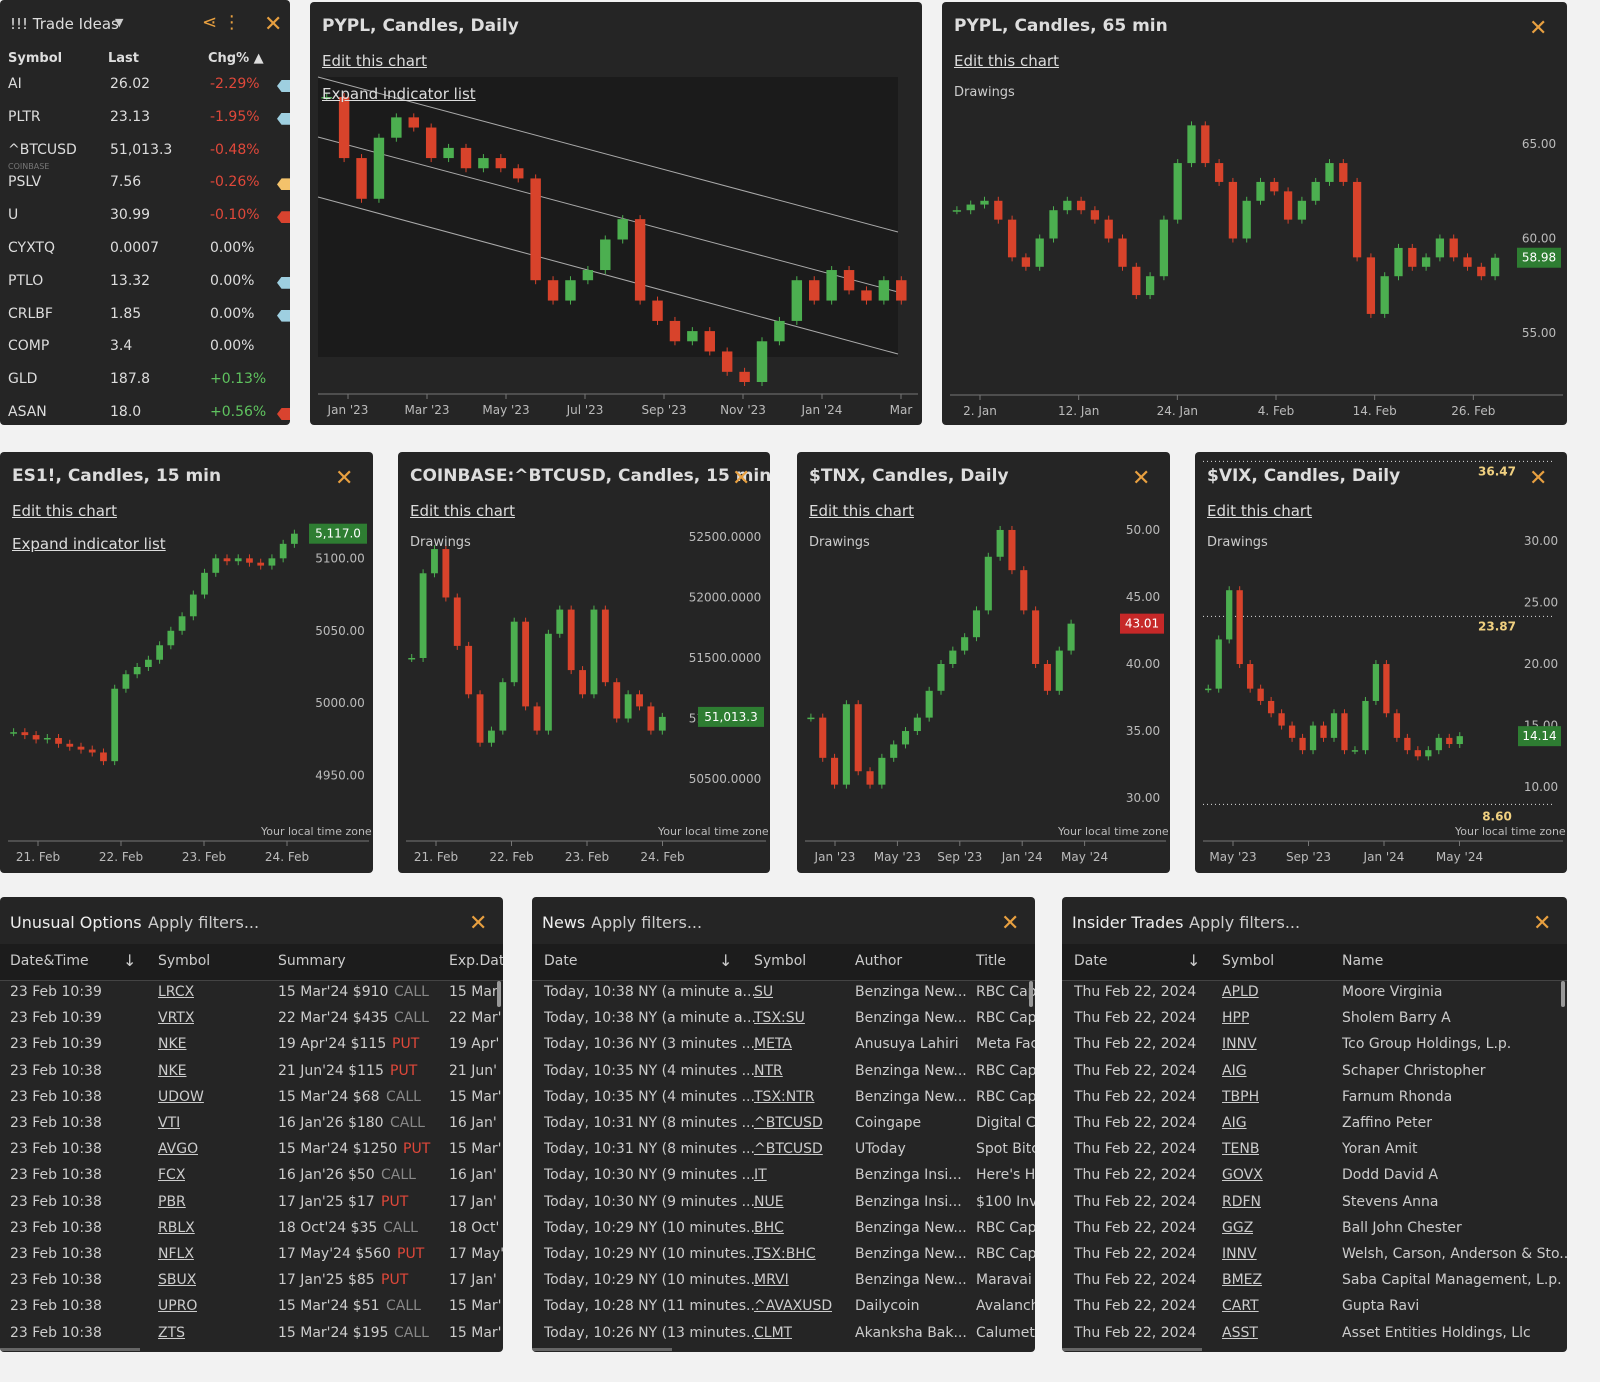 The width and height of the screenshot is (1600, 1382). Describe the element at coordinates (221, 22) in the screenshot. I see `toolbar-icons: ⋖ ⋮` at that location.